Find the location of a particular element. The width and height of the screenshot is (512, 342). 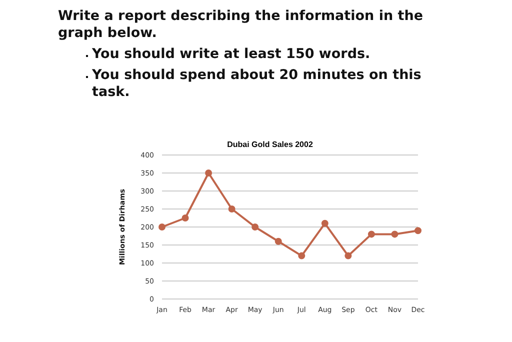

text: You should spend about 20 minutes on this task. is located at coordinates (257, 84).